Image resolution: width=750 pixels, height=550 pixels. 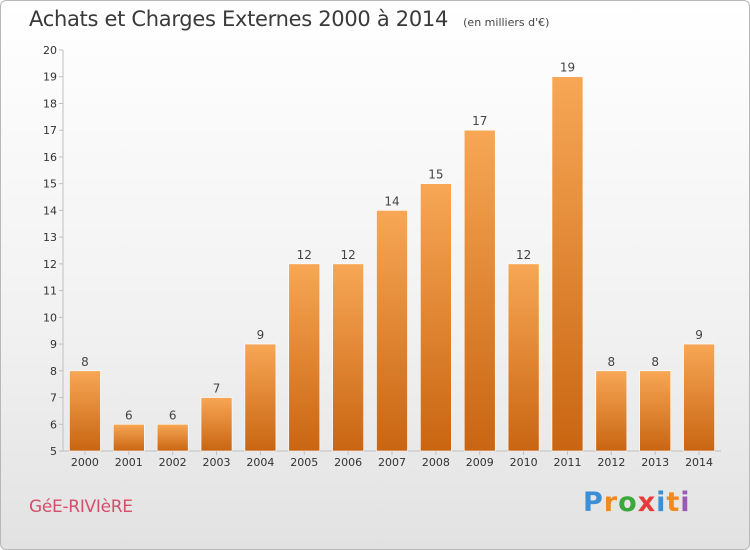 What do you see at coordinates (217, 462) in the screenshot?
I see `x-tick-label: 2003` at bounding box center [217, 462].